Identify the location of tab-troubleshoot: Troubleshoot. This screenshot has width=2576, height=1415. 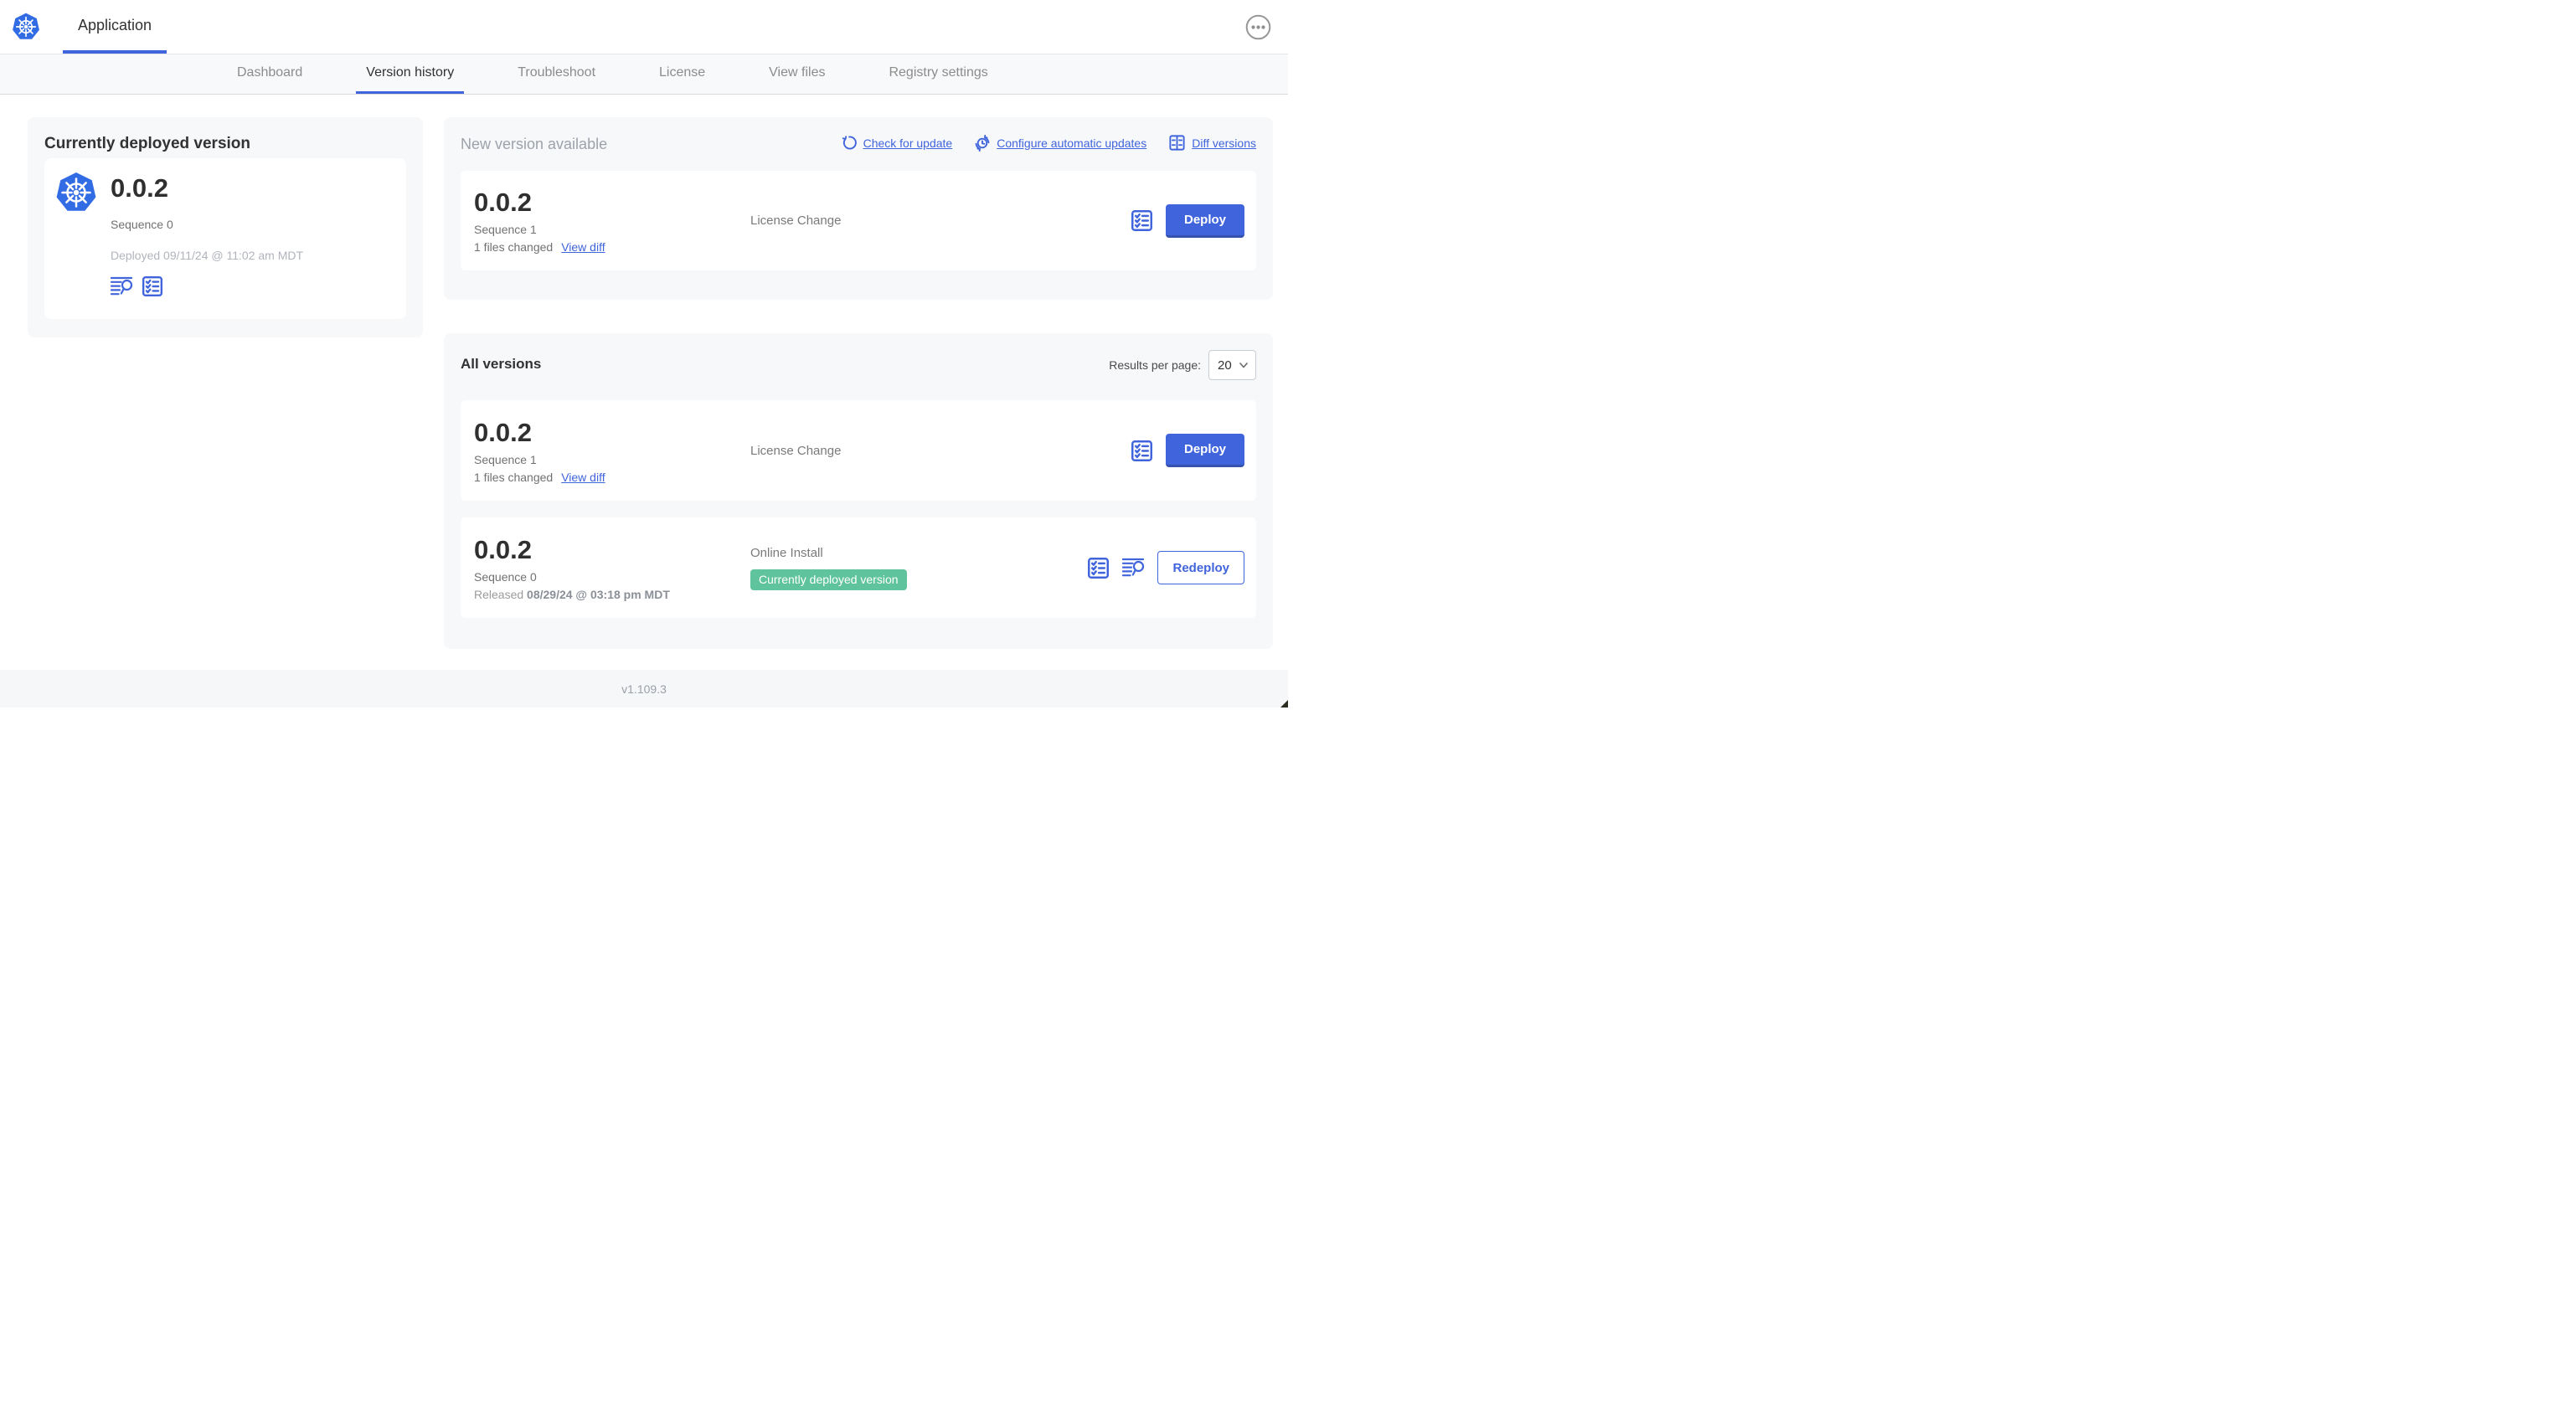
(557, 72).